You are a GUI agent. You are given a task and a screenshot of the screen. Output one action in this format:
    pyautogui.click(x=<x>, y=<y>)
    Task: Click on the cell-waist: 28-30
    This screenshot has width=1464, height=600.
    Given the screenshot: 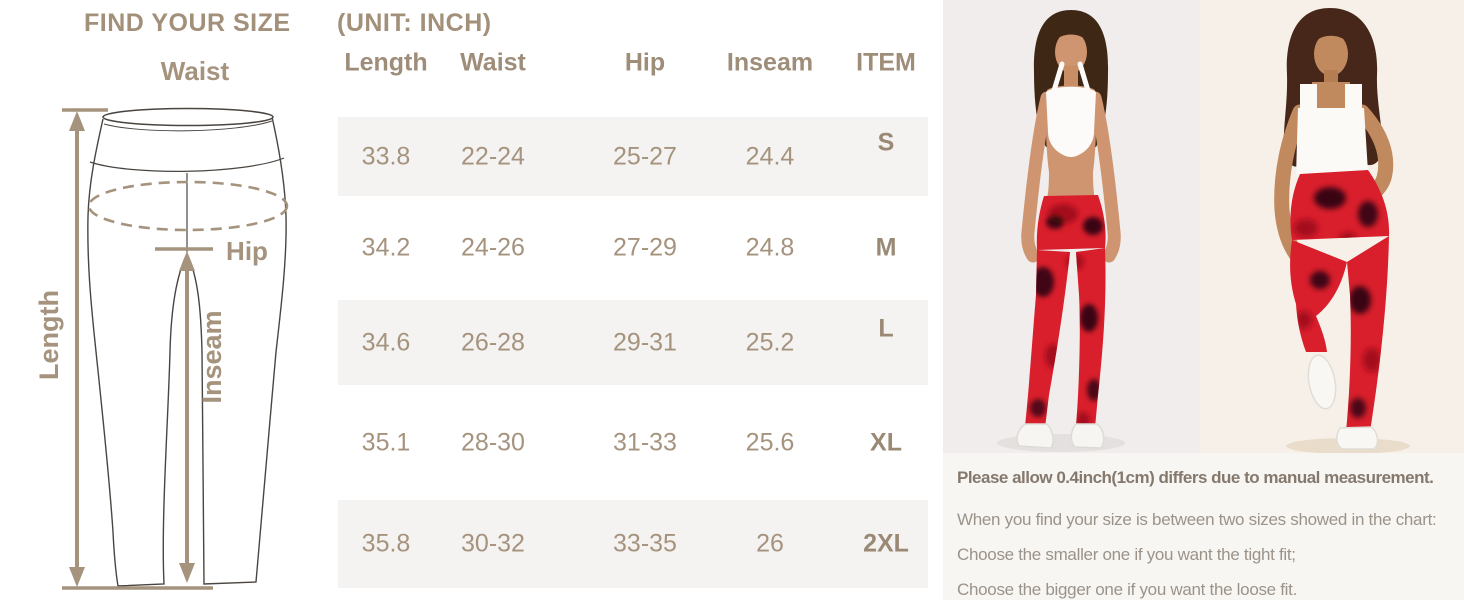 What is the action you would take?
    pyautogui.click(x=493, y=442)
    